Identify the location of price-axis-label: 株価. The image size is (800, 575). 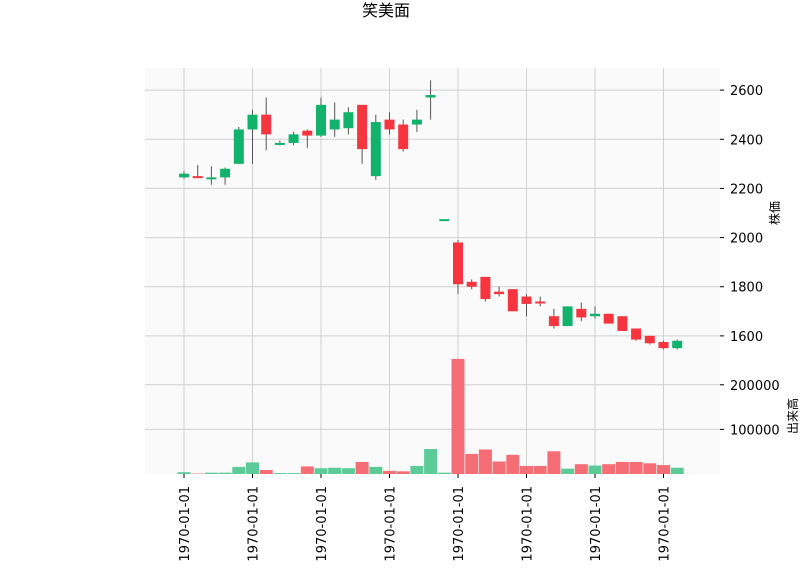
(774, 213).